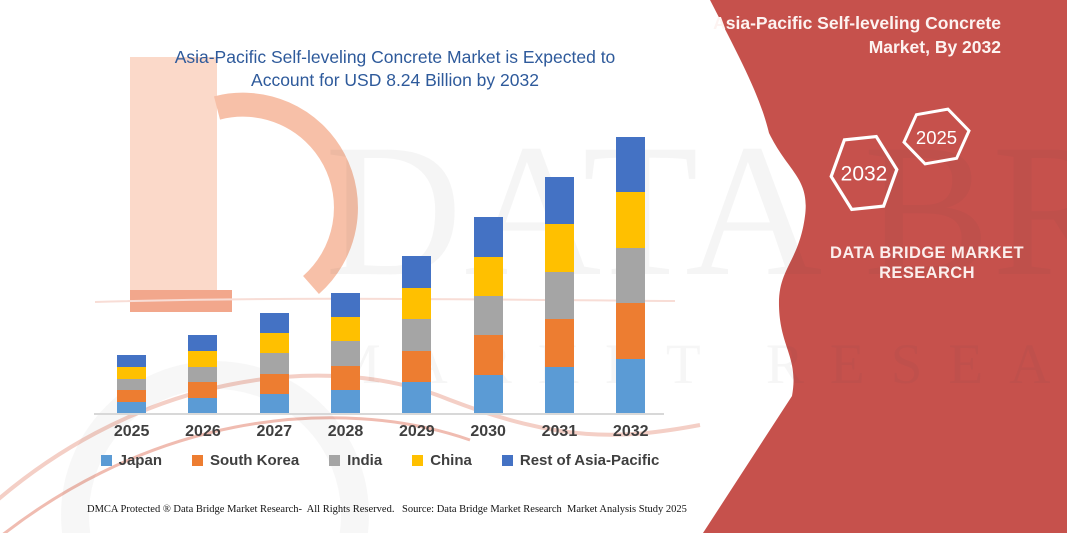 The image size is (1067, 533). Describe the element at coordinates (345, 377) in the screenshot. I see `bar-segment-south-korea-2028` at that location.